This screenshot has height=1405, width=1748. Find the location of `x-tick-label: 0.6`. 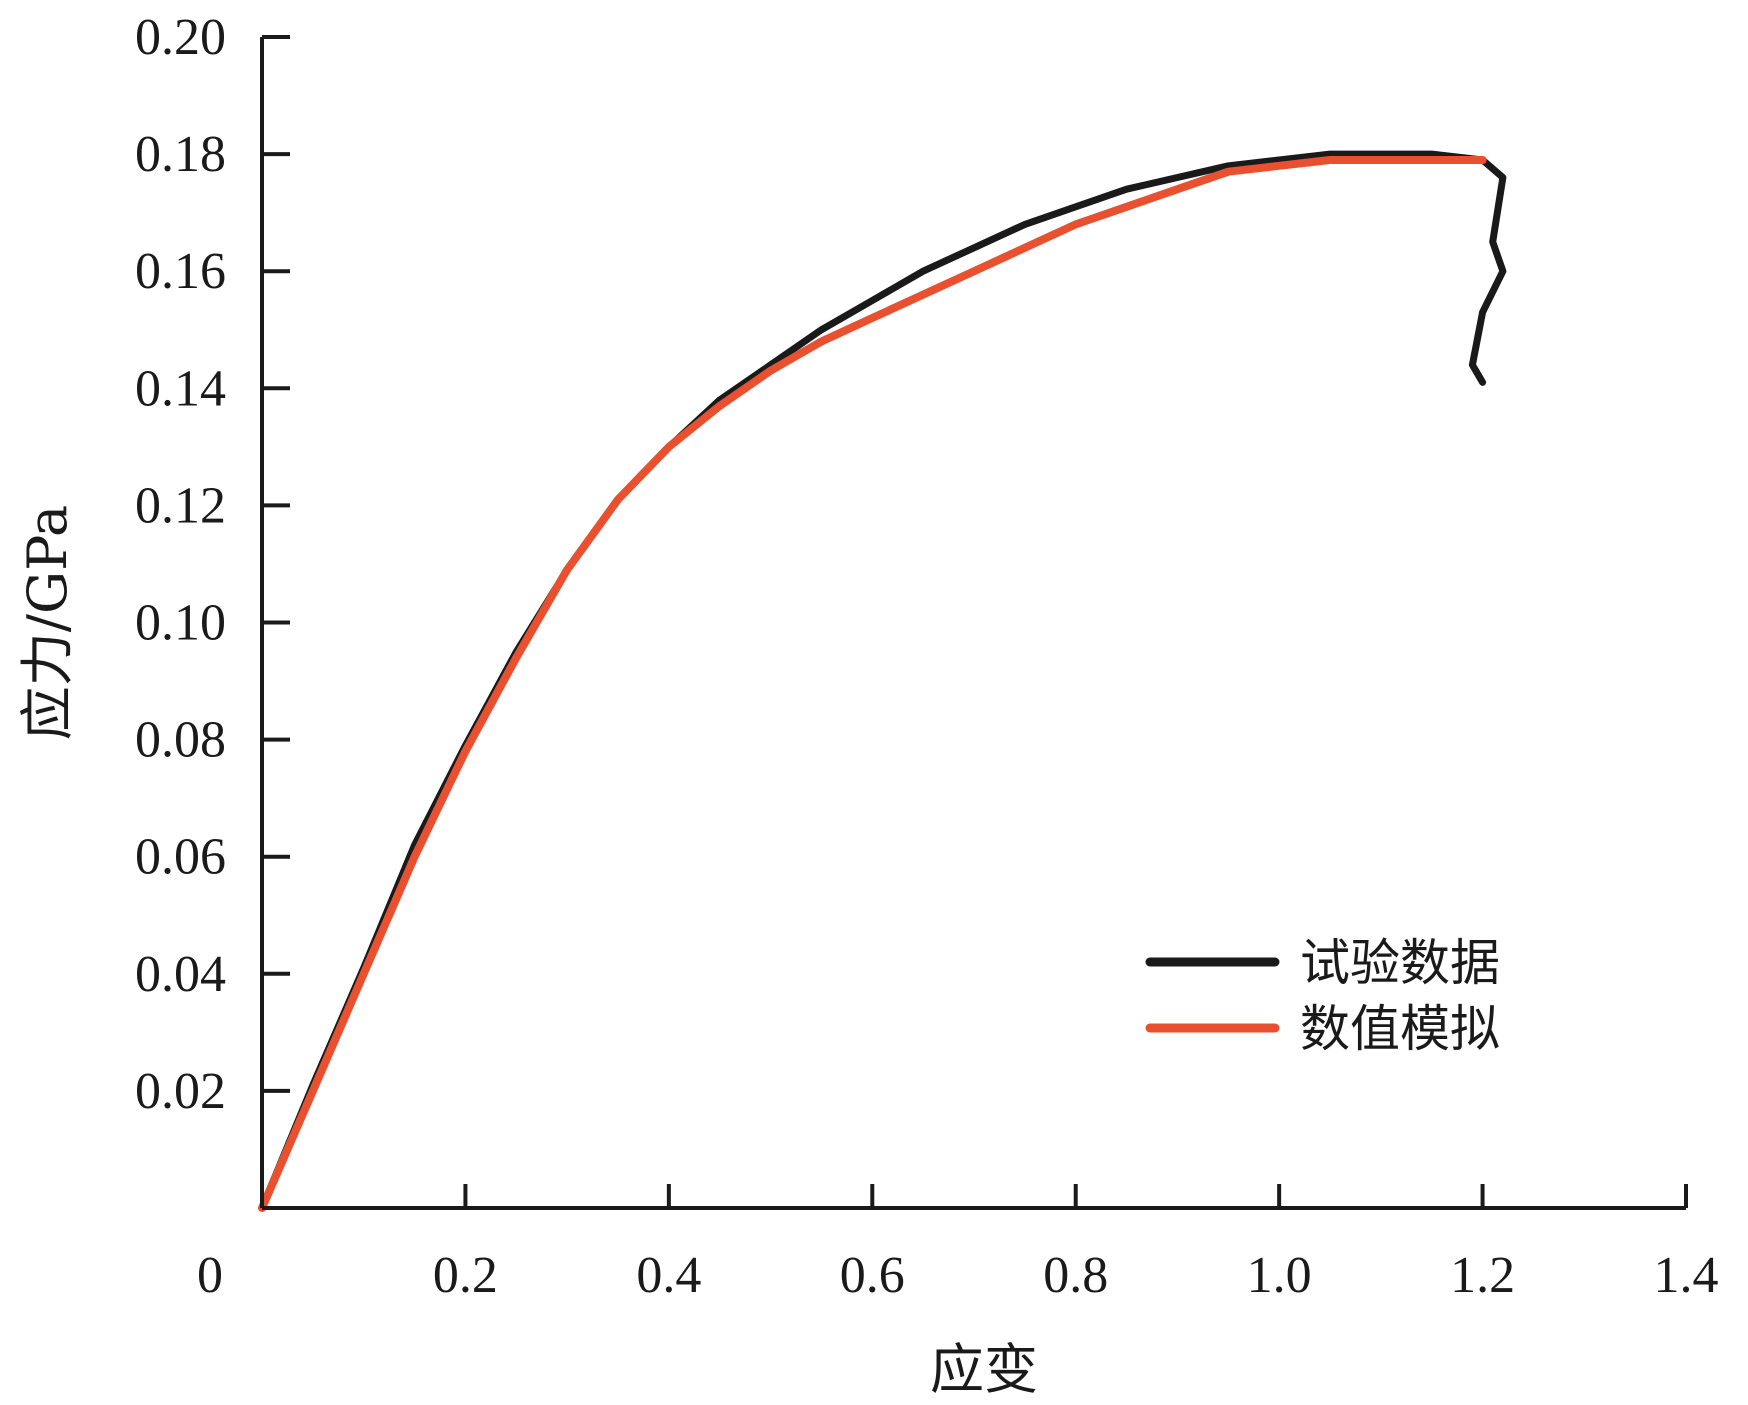

x-tick-label: 0.6 is located at coordinates (872, 1275).